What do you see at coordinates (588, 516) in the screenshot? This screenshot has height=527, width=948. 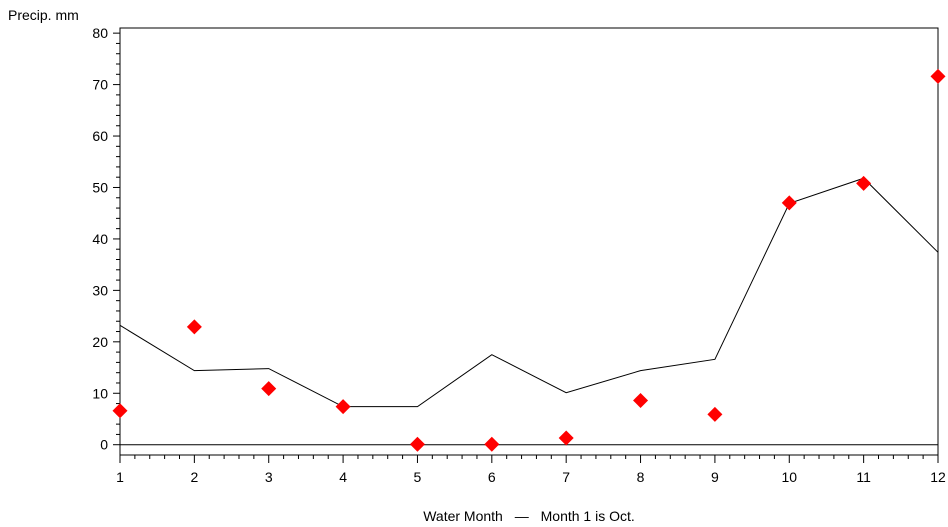 I see `x-axis-title-note: Month 1 is Oct.` at bounding box center [588, 516].